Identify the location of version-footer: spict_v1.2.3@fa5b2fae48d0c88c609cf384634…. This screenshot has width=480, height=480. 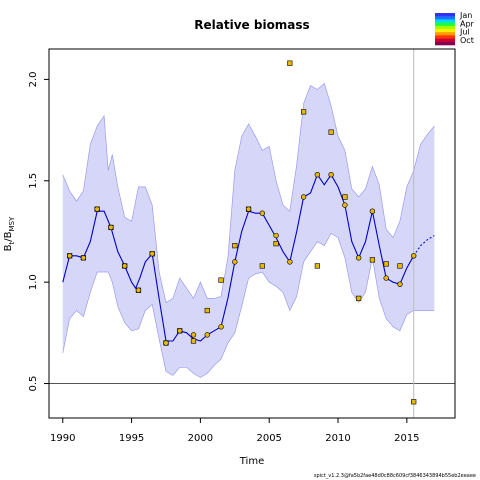
(395, 476).